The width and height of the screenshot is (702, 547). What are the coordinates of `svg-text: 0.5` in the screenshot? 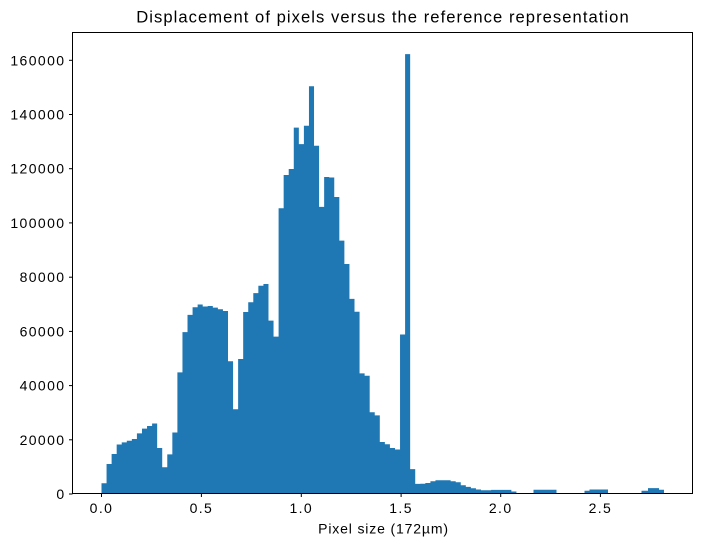 It's located at (202, 508).